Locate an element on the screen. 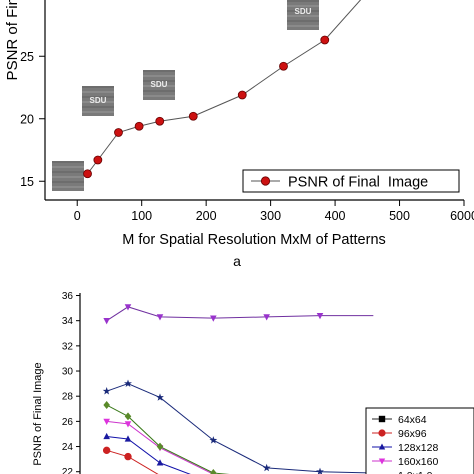 The width and height of the screenshot is (474, 474). b-legend-label: 160x160 is located at coordinates (418, 462).